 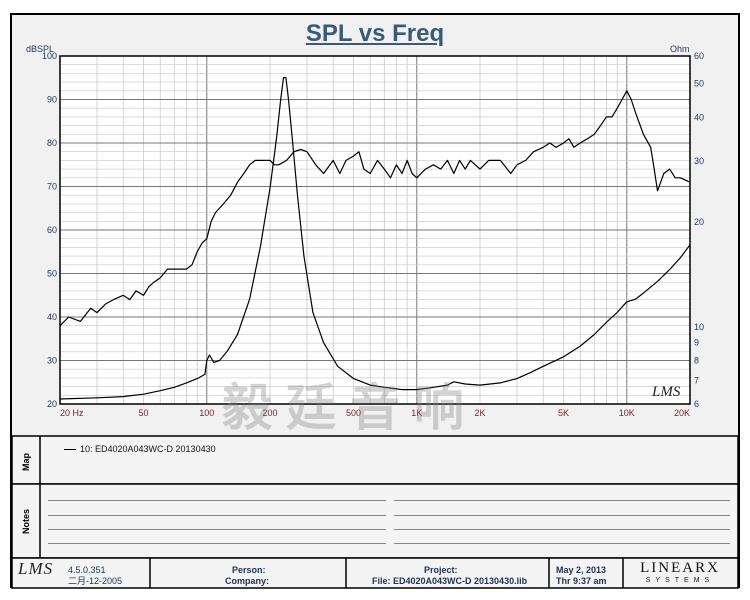 I want to click on software-version: 4.5.0.351, so click(x=87, y=570).